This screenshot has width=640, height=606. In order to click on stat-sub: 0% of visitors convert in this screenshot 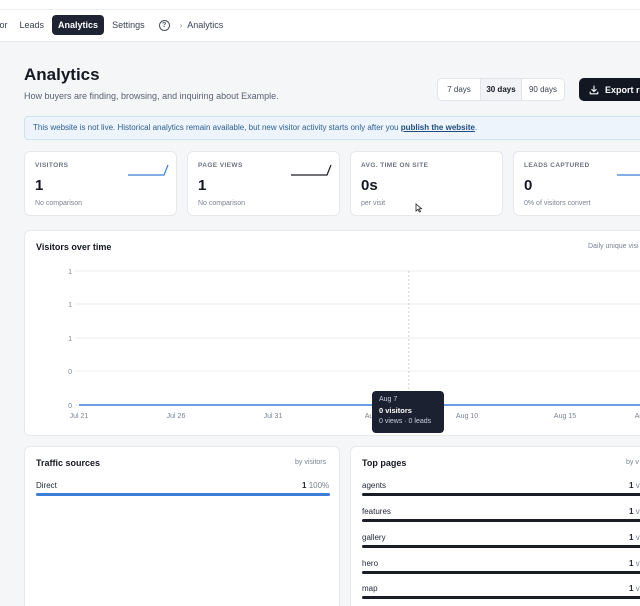, I will do `click(557, 203)`.